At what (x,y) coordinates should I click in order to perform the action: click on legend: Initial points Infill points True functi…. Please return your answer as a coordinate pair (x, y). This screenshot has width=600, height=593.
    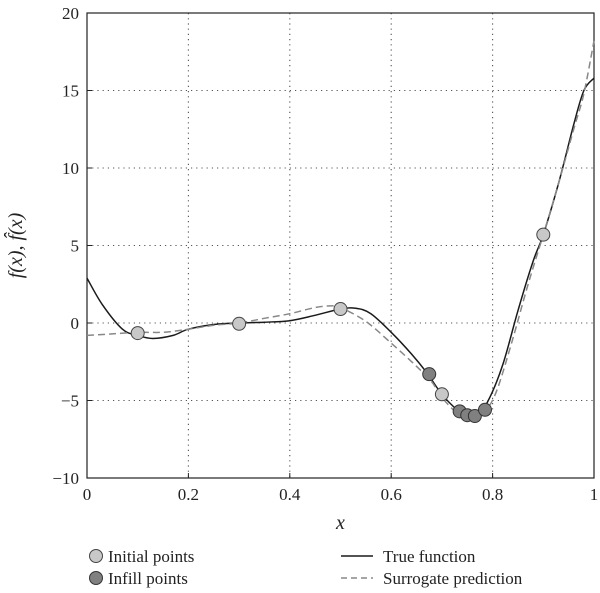
    Looking at the image, I should click on (306, 567).